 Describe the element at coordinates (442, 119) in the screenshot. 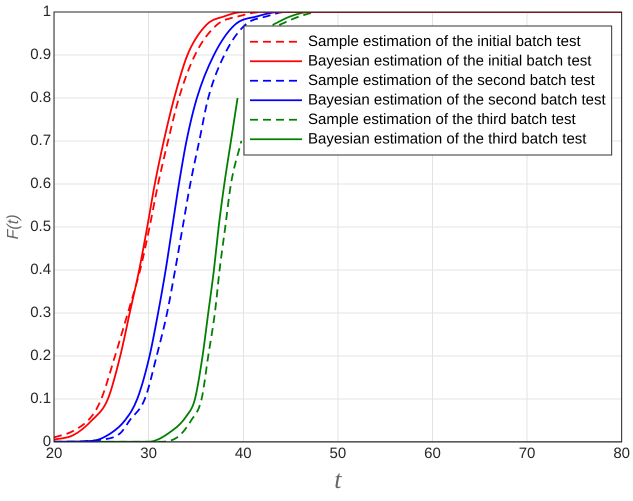

I see `legend-label: Sample estimation of the third batch test` at that location.